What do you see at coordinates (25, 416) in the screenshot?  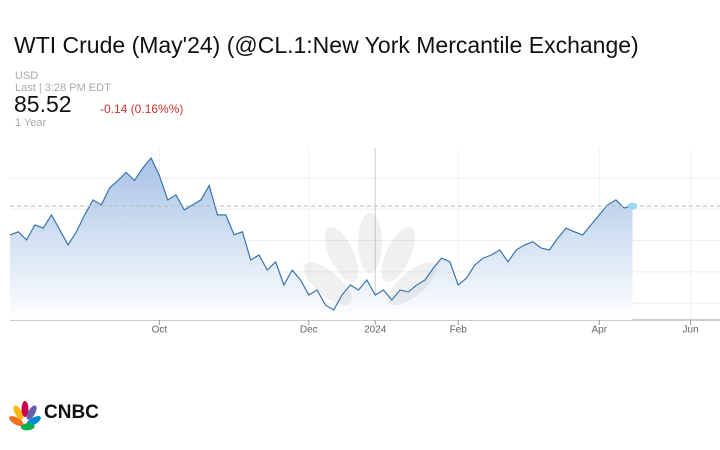 I see `logo-icon` at bounding box center [25, 416].